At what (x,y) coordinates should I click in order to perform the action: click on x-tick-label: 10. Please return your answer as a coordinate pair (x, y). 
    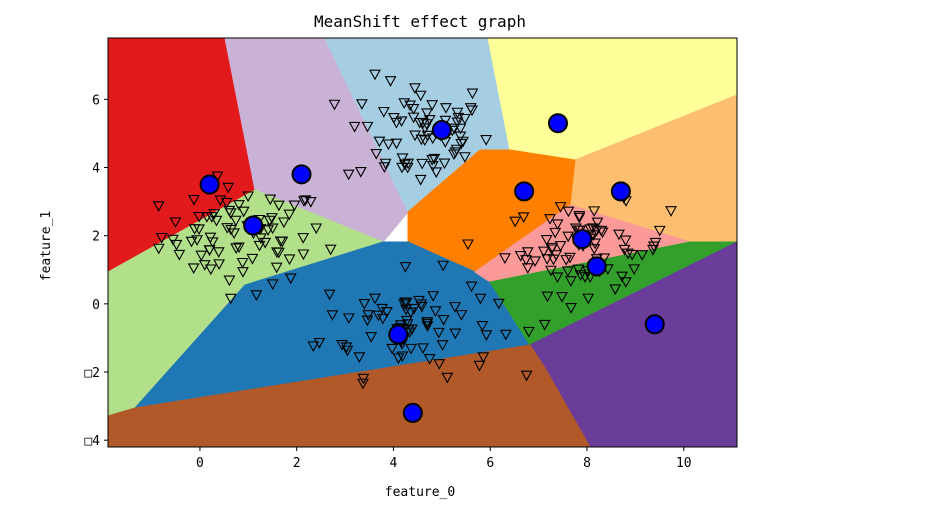
    Looking at the image, I should click on (684, 463).